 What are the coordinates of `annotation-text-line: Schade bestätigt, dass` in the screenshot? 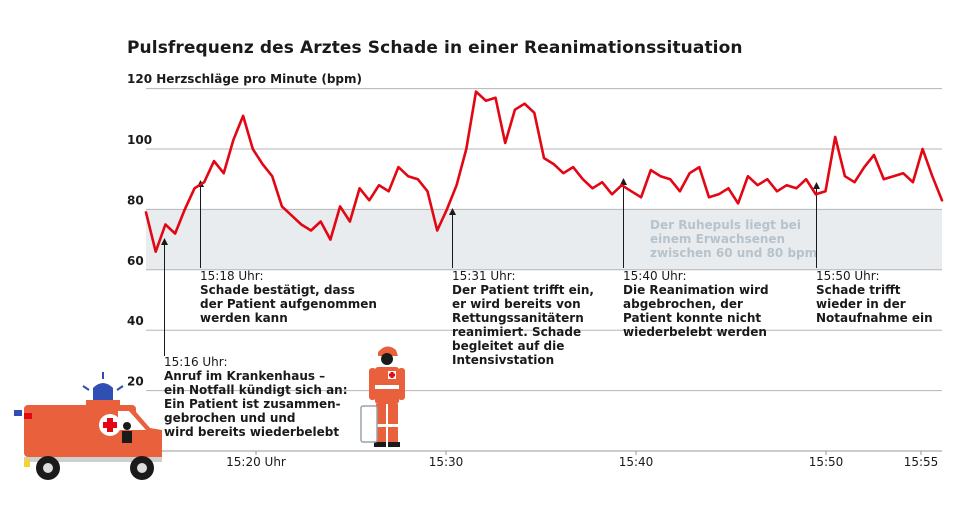 It's located at (277, 290).